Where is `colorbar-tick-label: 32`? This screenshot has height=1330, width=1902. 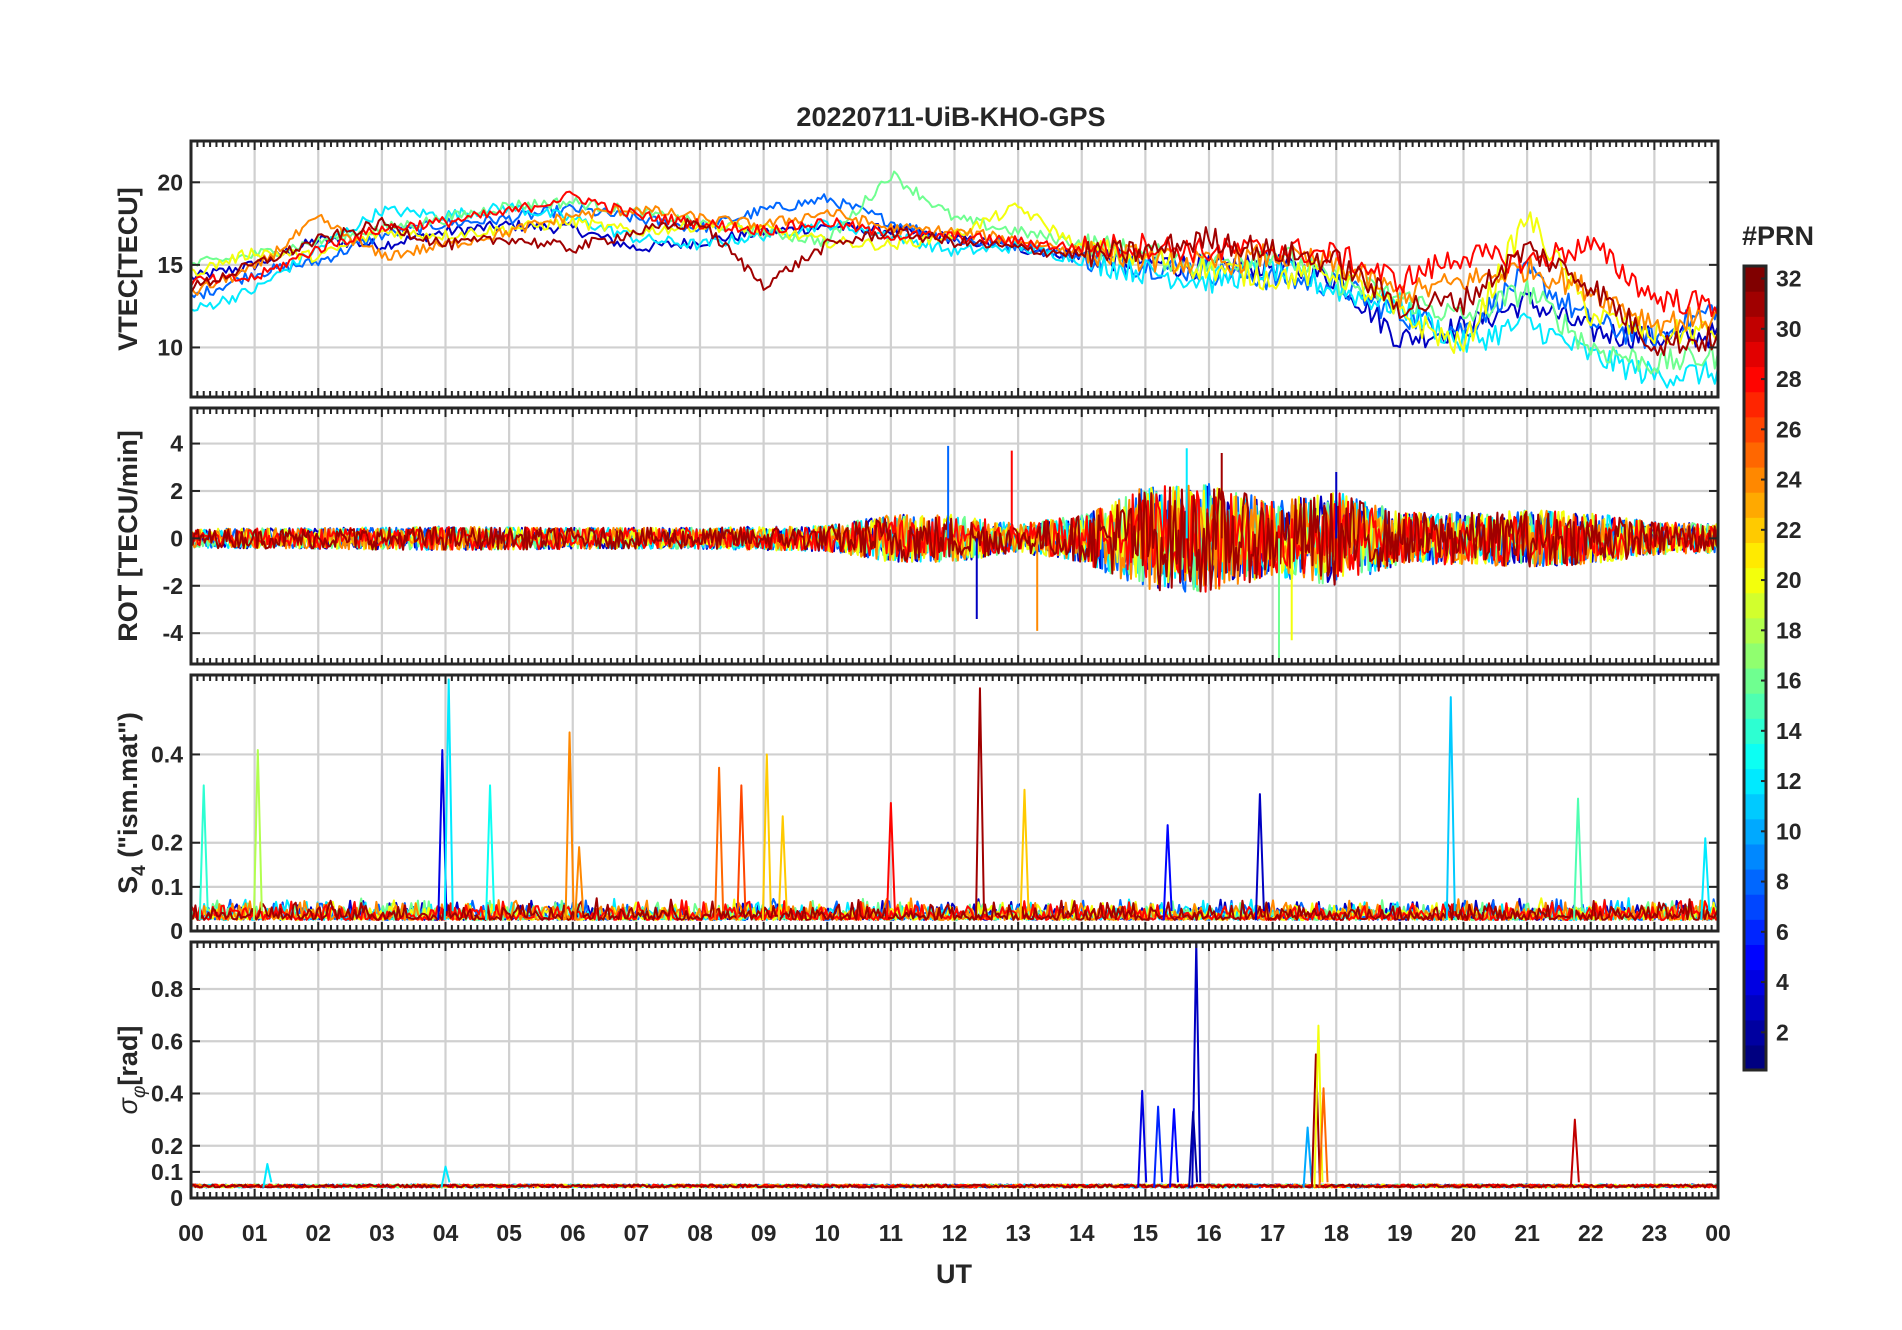
colorbar-tick-label: 32 is located at coordinates (1789, 279).